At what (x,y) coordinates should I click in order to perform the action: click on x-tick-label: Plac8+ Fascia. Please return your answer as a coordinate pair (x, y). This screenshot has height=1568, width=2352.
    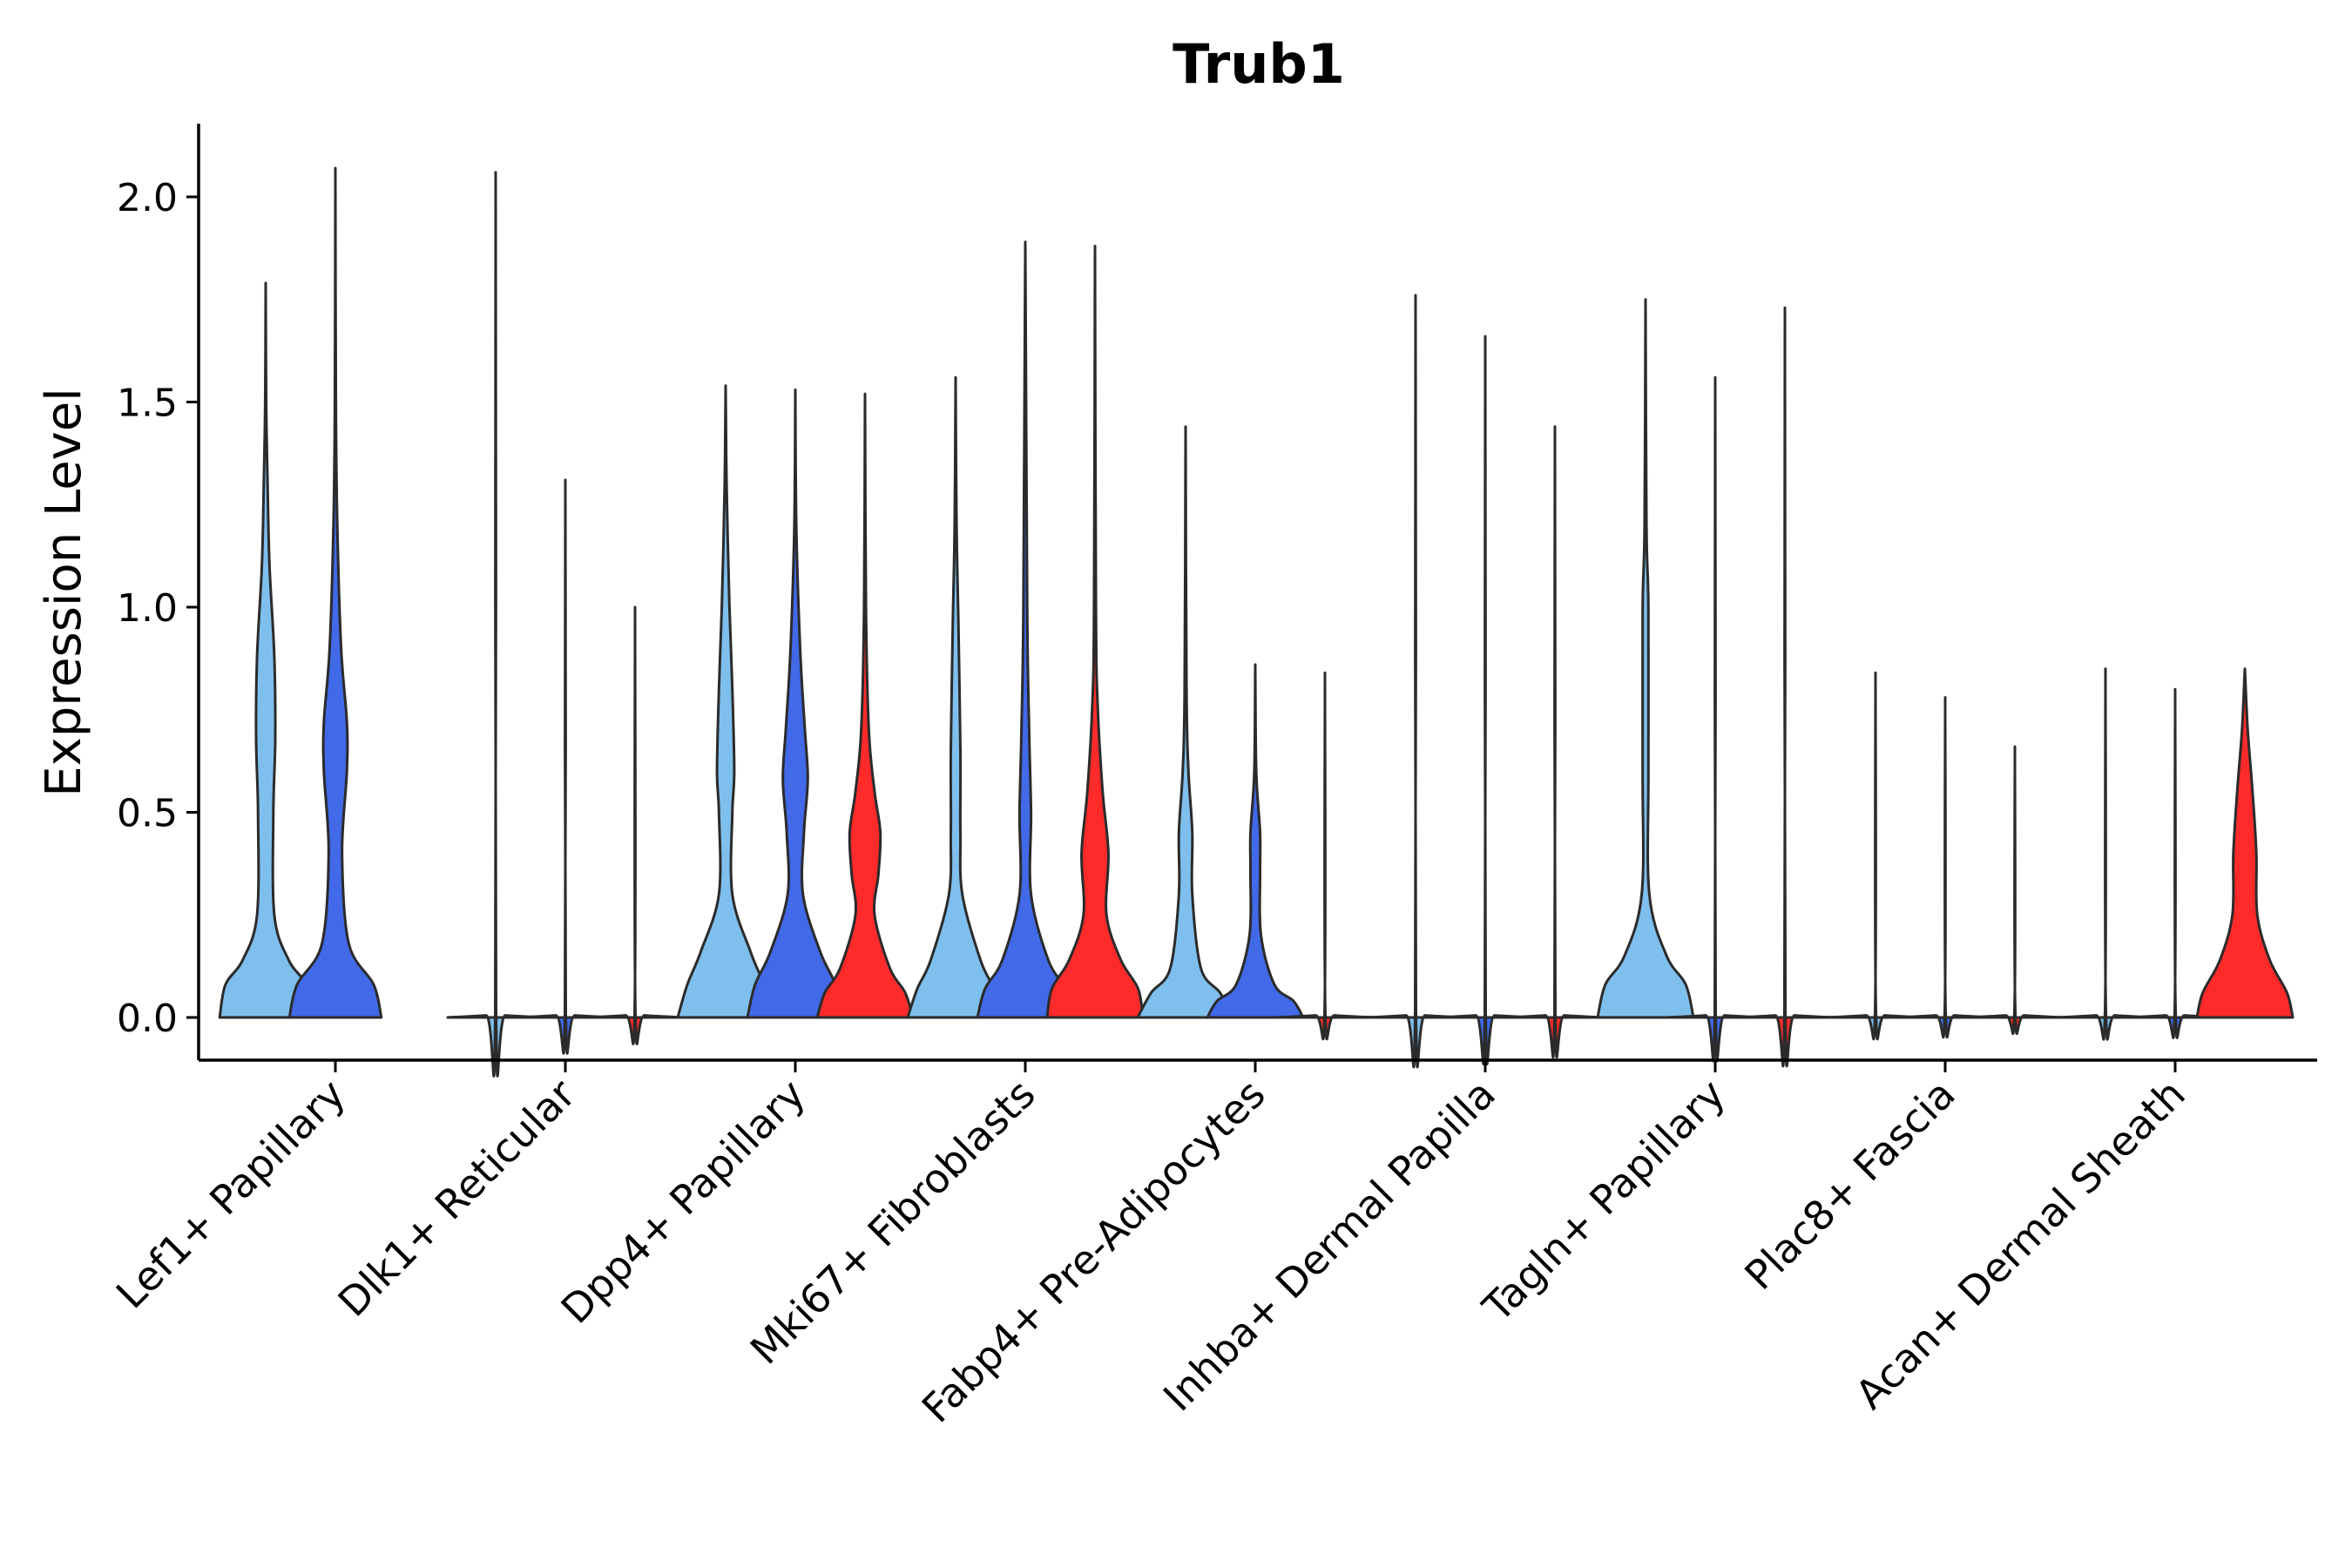
    Looking at the image, I should click on (1849, 1185).